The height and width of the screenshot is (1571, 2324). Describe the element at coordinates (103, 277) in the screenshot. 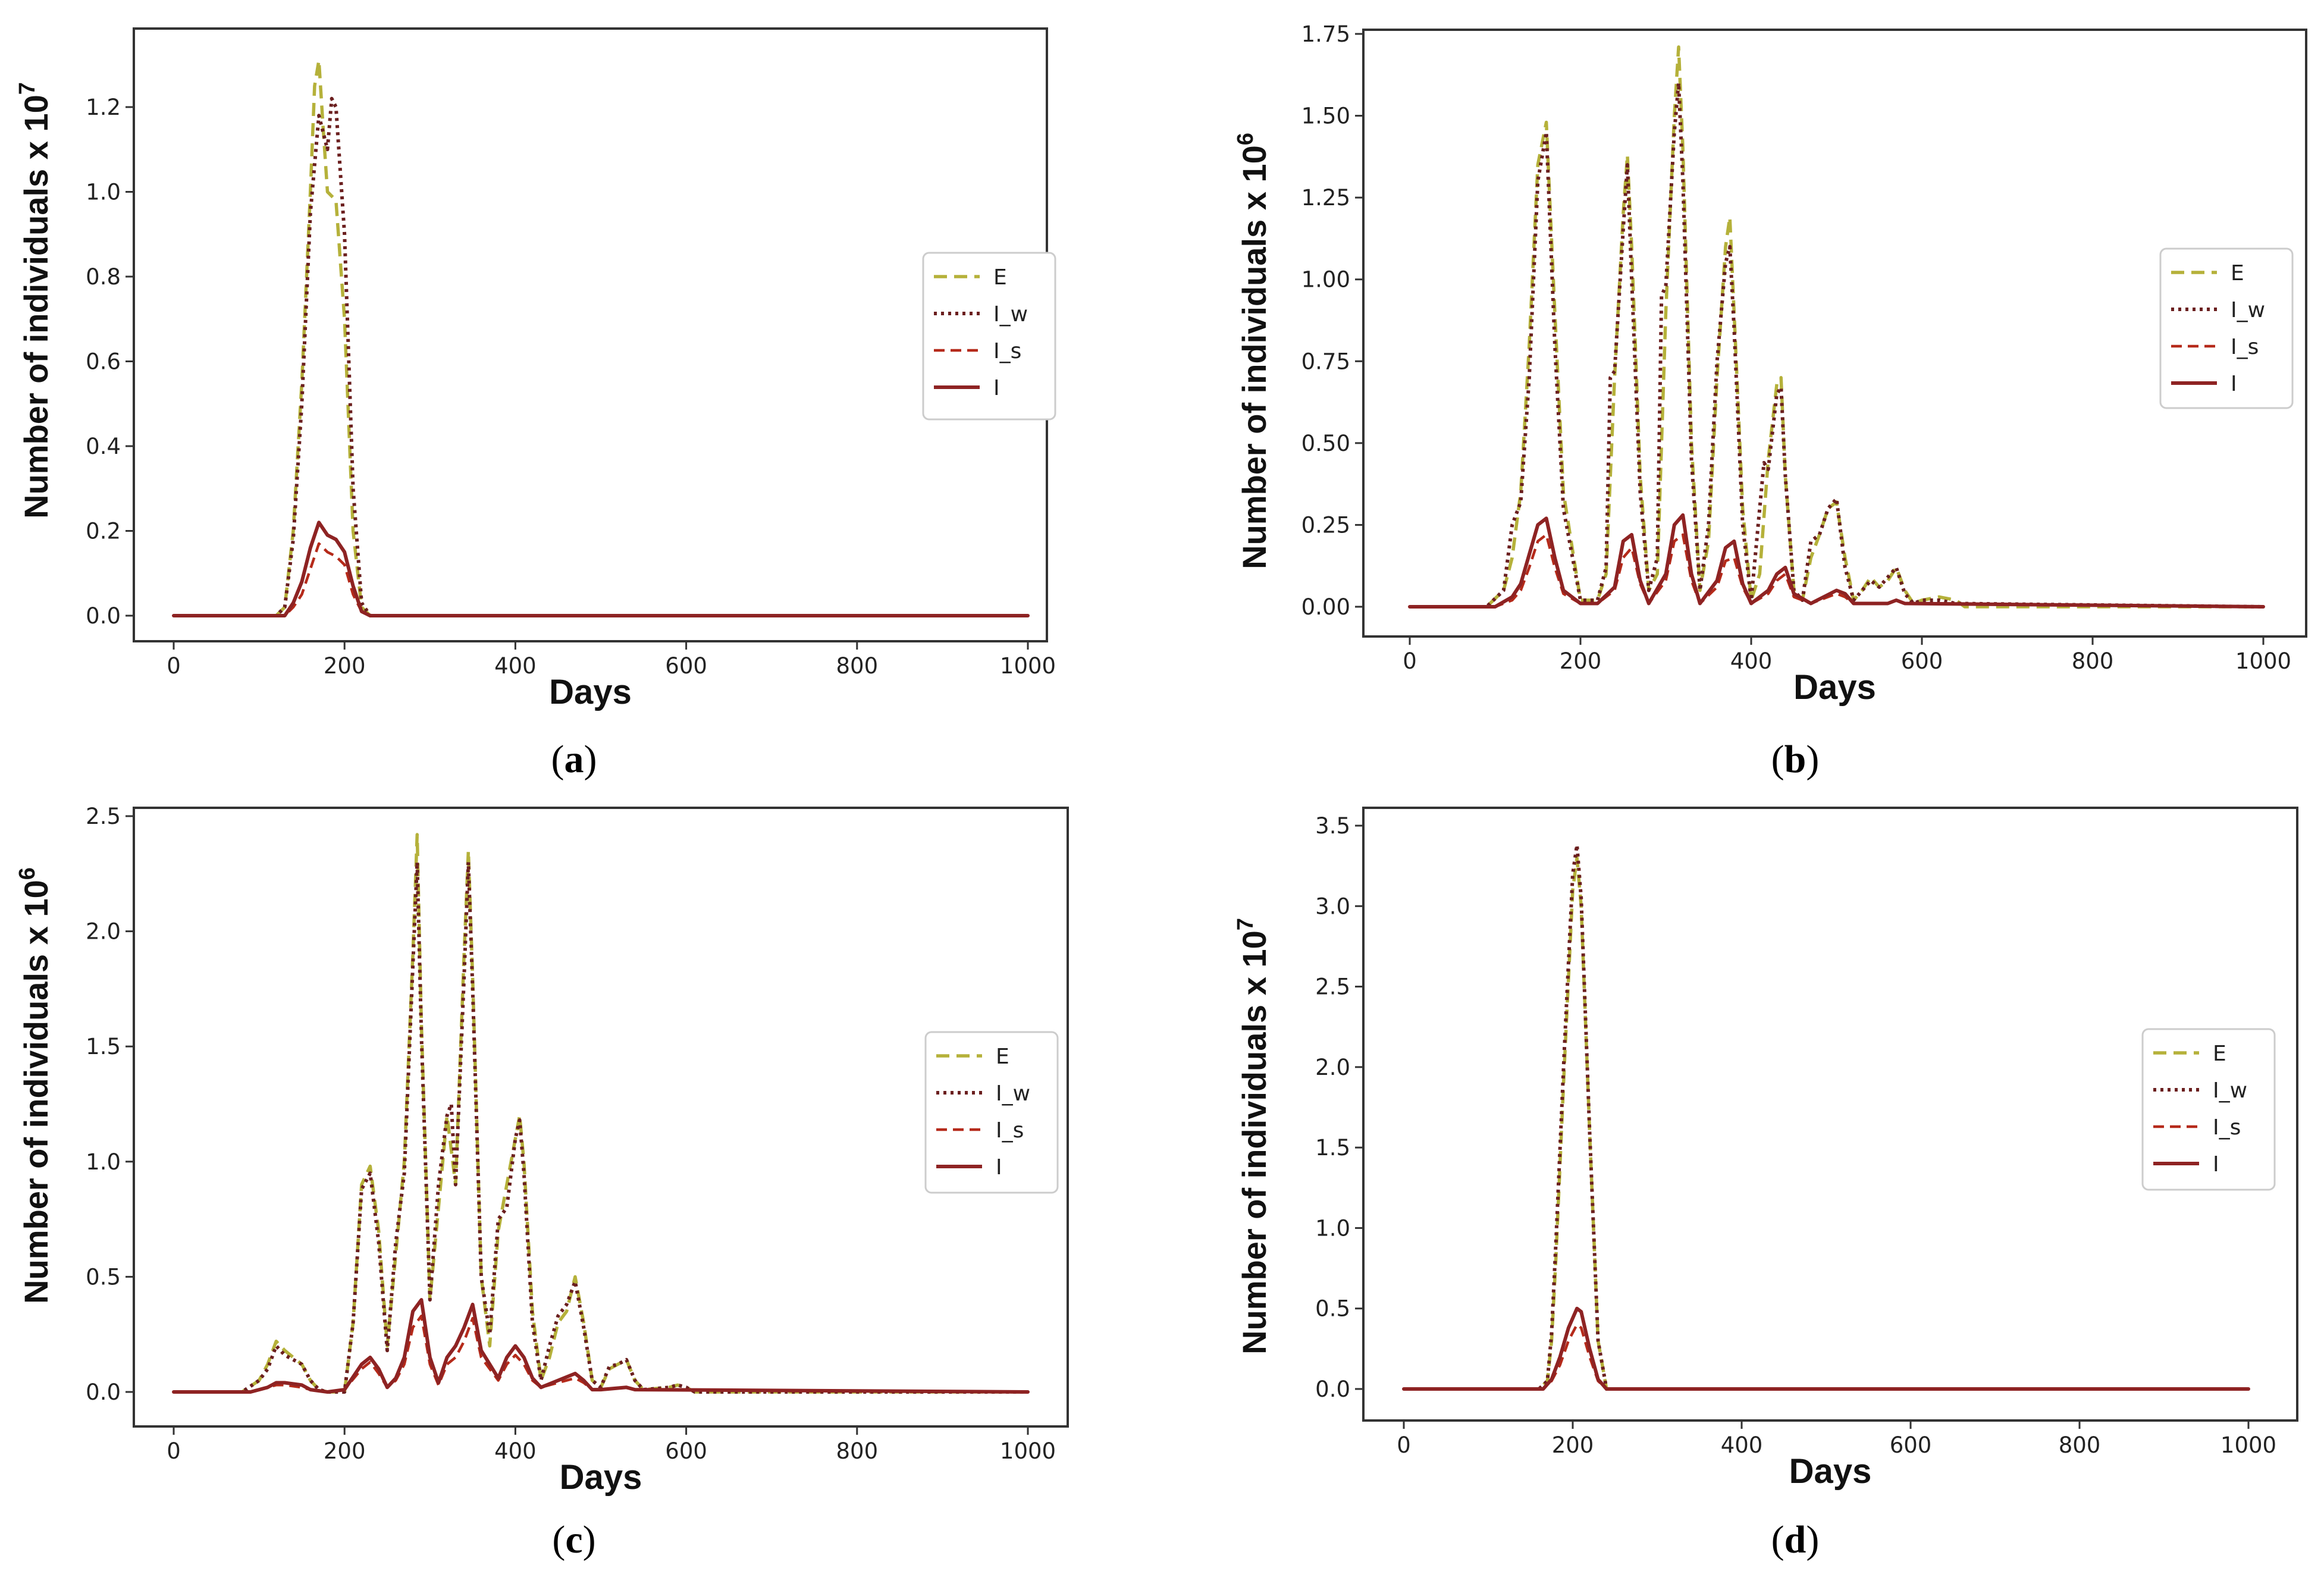

I see `y-tick-label: 0.8` at that location.